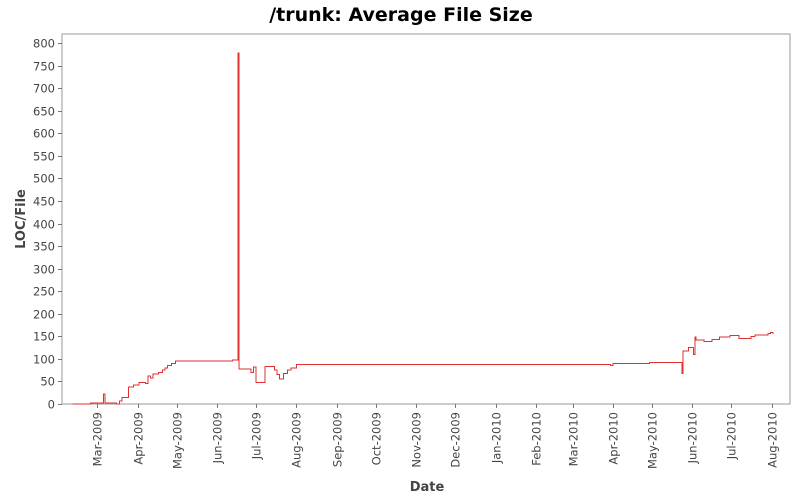 Image resolution: width=800 pixels, height=500 pixels. I want to click on y-tick-label: 300, so click(44, 270).